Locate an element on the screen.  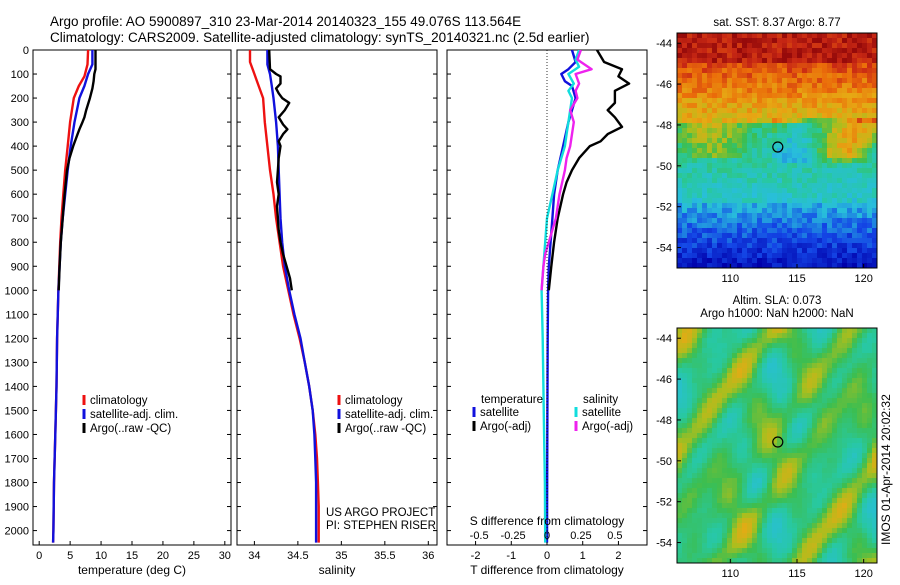
y-tick-label: 1400 is located at coordinates (17, 387).